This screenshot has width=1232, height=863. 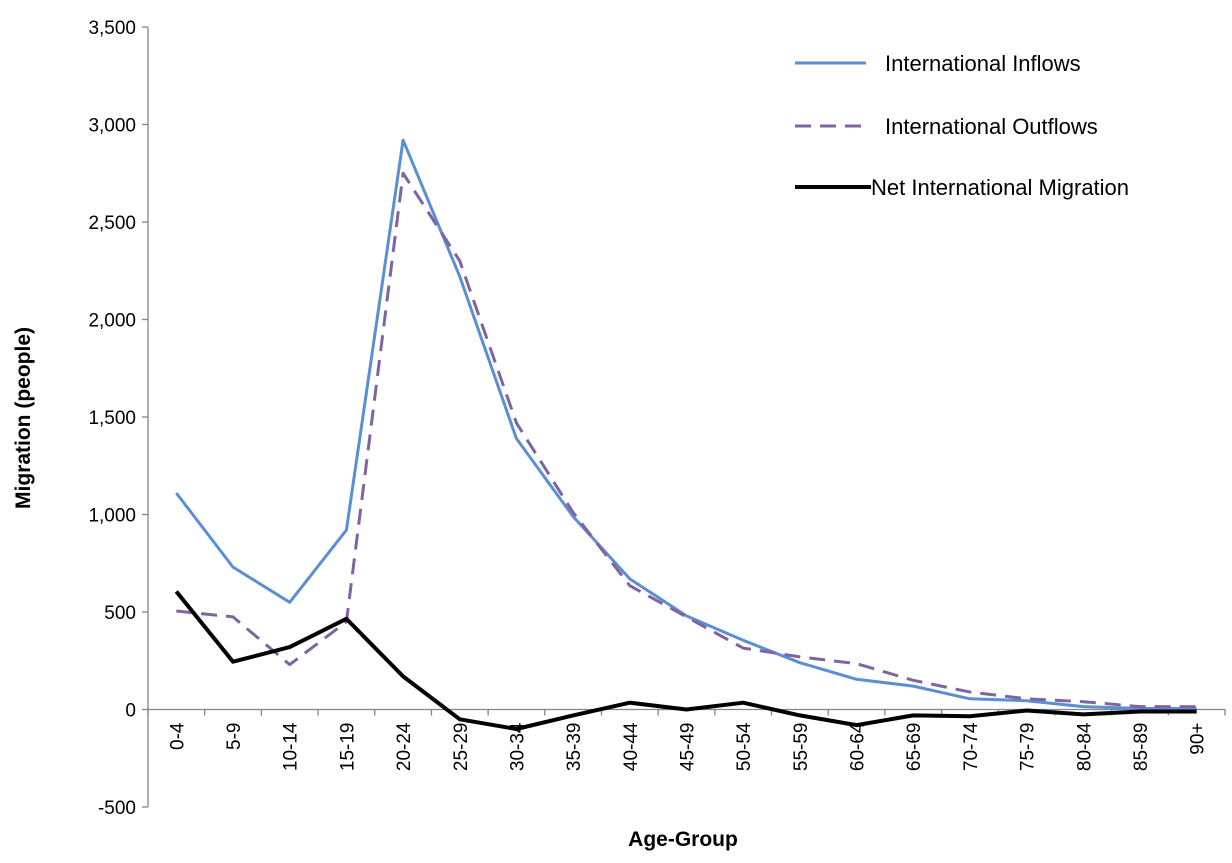 What do you see at coordinates (234, 736) in the screenshot?
I see `x-tick-label: 5-9` at bounding box center [234, 736].